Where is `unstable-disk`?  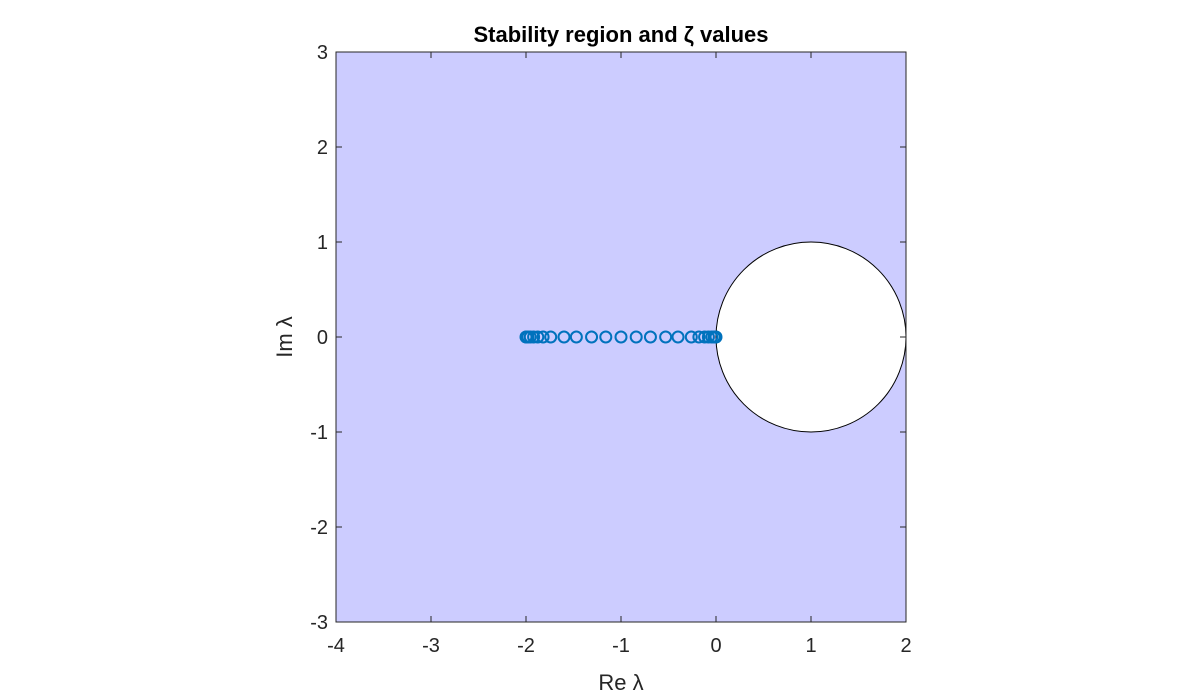
unstable-disk is located at coordinates (811, 337).